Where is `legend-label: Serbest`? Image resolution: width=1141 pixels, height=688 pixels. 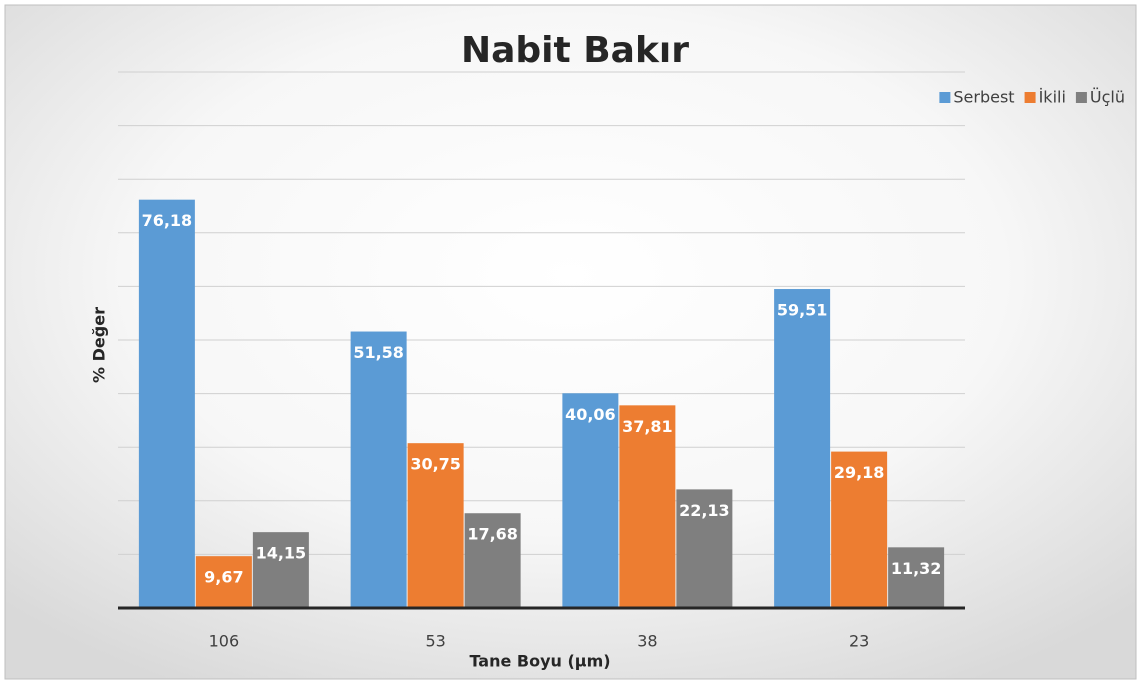
legend-label: Serbest is located at coordinates (983, 97).